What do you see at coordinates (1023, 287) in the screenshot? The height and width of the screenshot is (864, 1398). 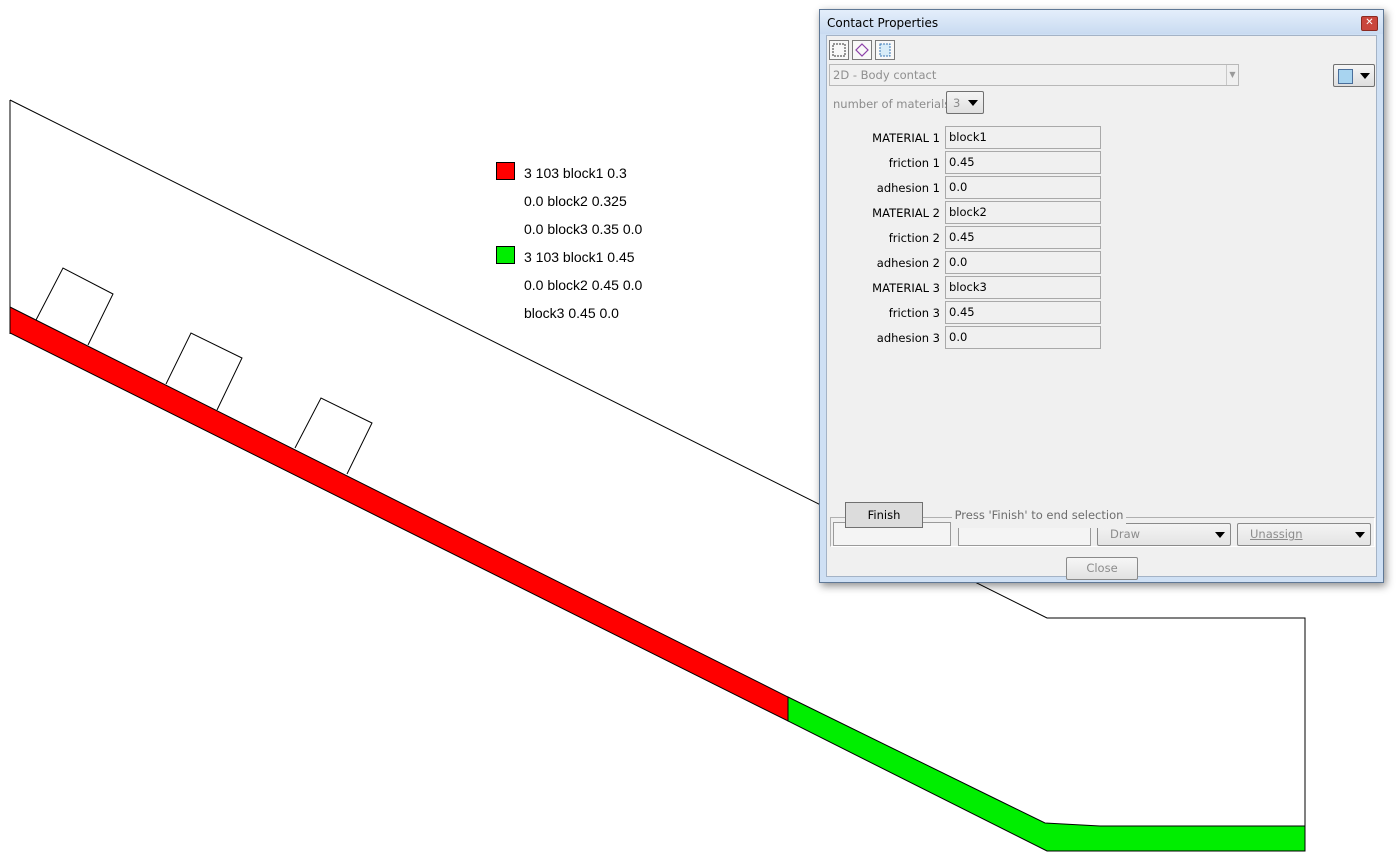 I see `material-3-input: block3` at bounding box center [1023, 287].